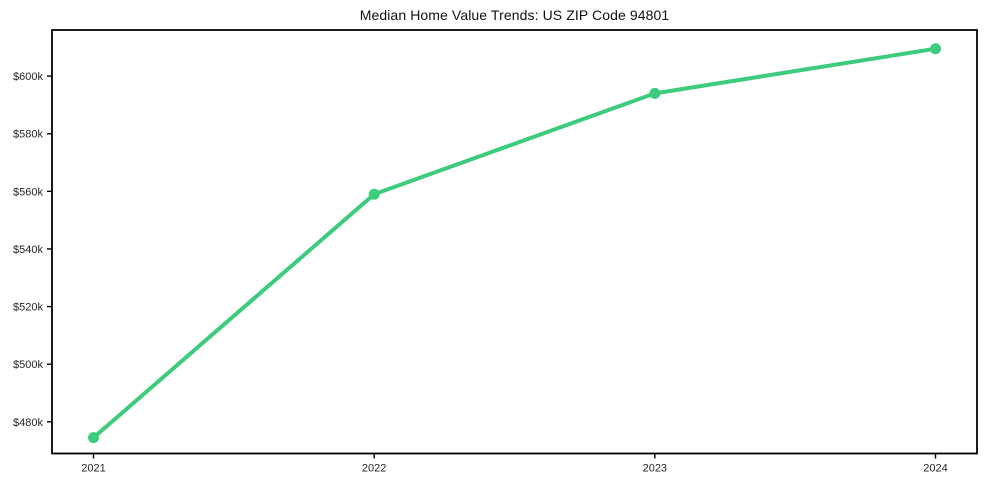 Image resolution: width=990 pixels, height=490 pixels. What do you see at coordinates (28, 423) in the screenshot?
I see `y-tick-label: $480k` at bounding box center [28, 423].